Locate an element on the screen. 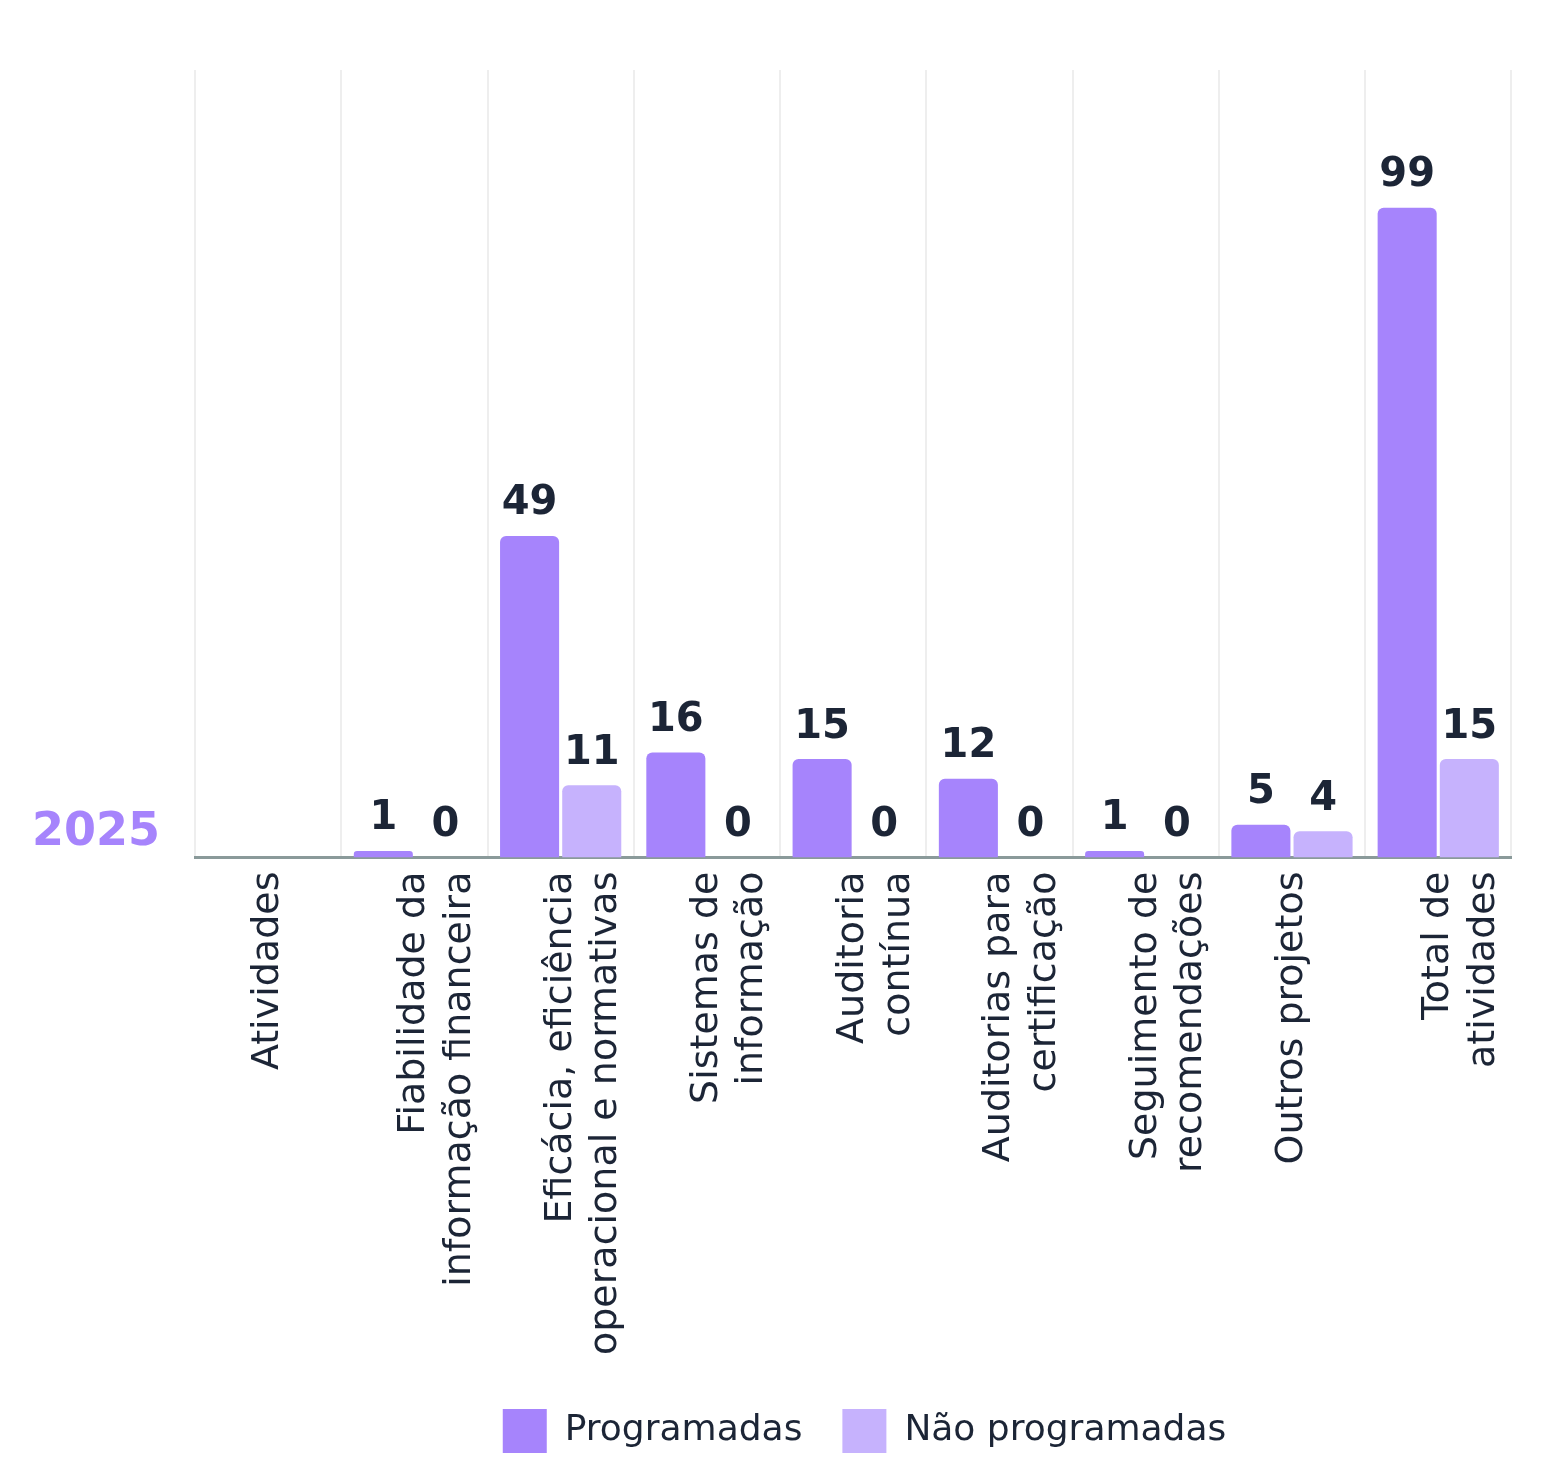 The width and height of the screenshot is (1544, 1473). x-tick-label: Atividades is located at coordinates (265, 971).